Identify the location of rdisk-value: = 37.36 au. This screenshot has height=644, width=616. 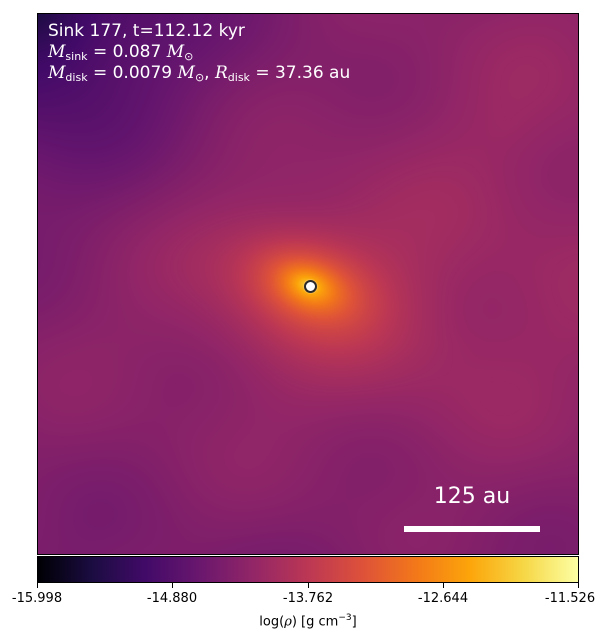
(303, 73).